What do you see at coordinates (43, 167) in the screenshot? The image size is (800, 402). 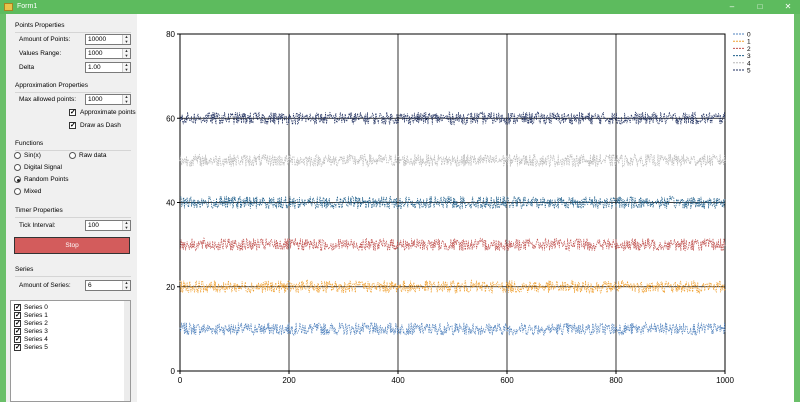 I see `radio-digital-signal-label: Digital Signal` at bounding box center [43, 167].